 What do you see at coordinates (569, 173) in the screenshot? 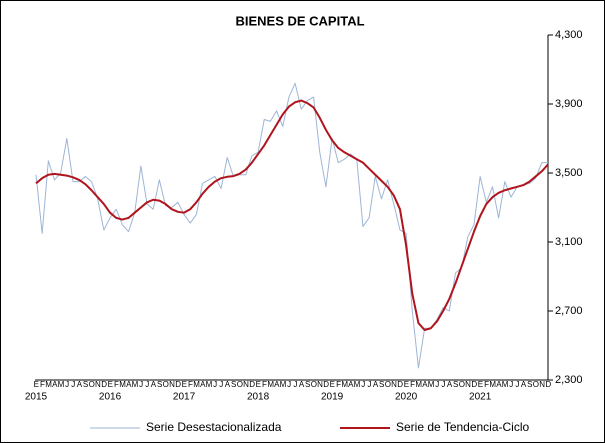
I see `y-tick-label: 3,500` at bounding box center [569, 173].